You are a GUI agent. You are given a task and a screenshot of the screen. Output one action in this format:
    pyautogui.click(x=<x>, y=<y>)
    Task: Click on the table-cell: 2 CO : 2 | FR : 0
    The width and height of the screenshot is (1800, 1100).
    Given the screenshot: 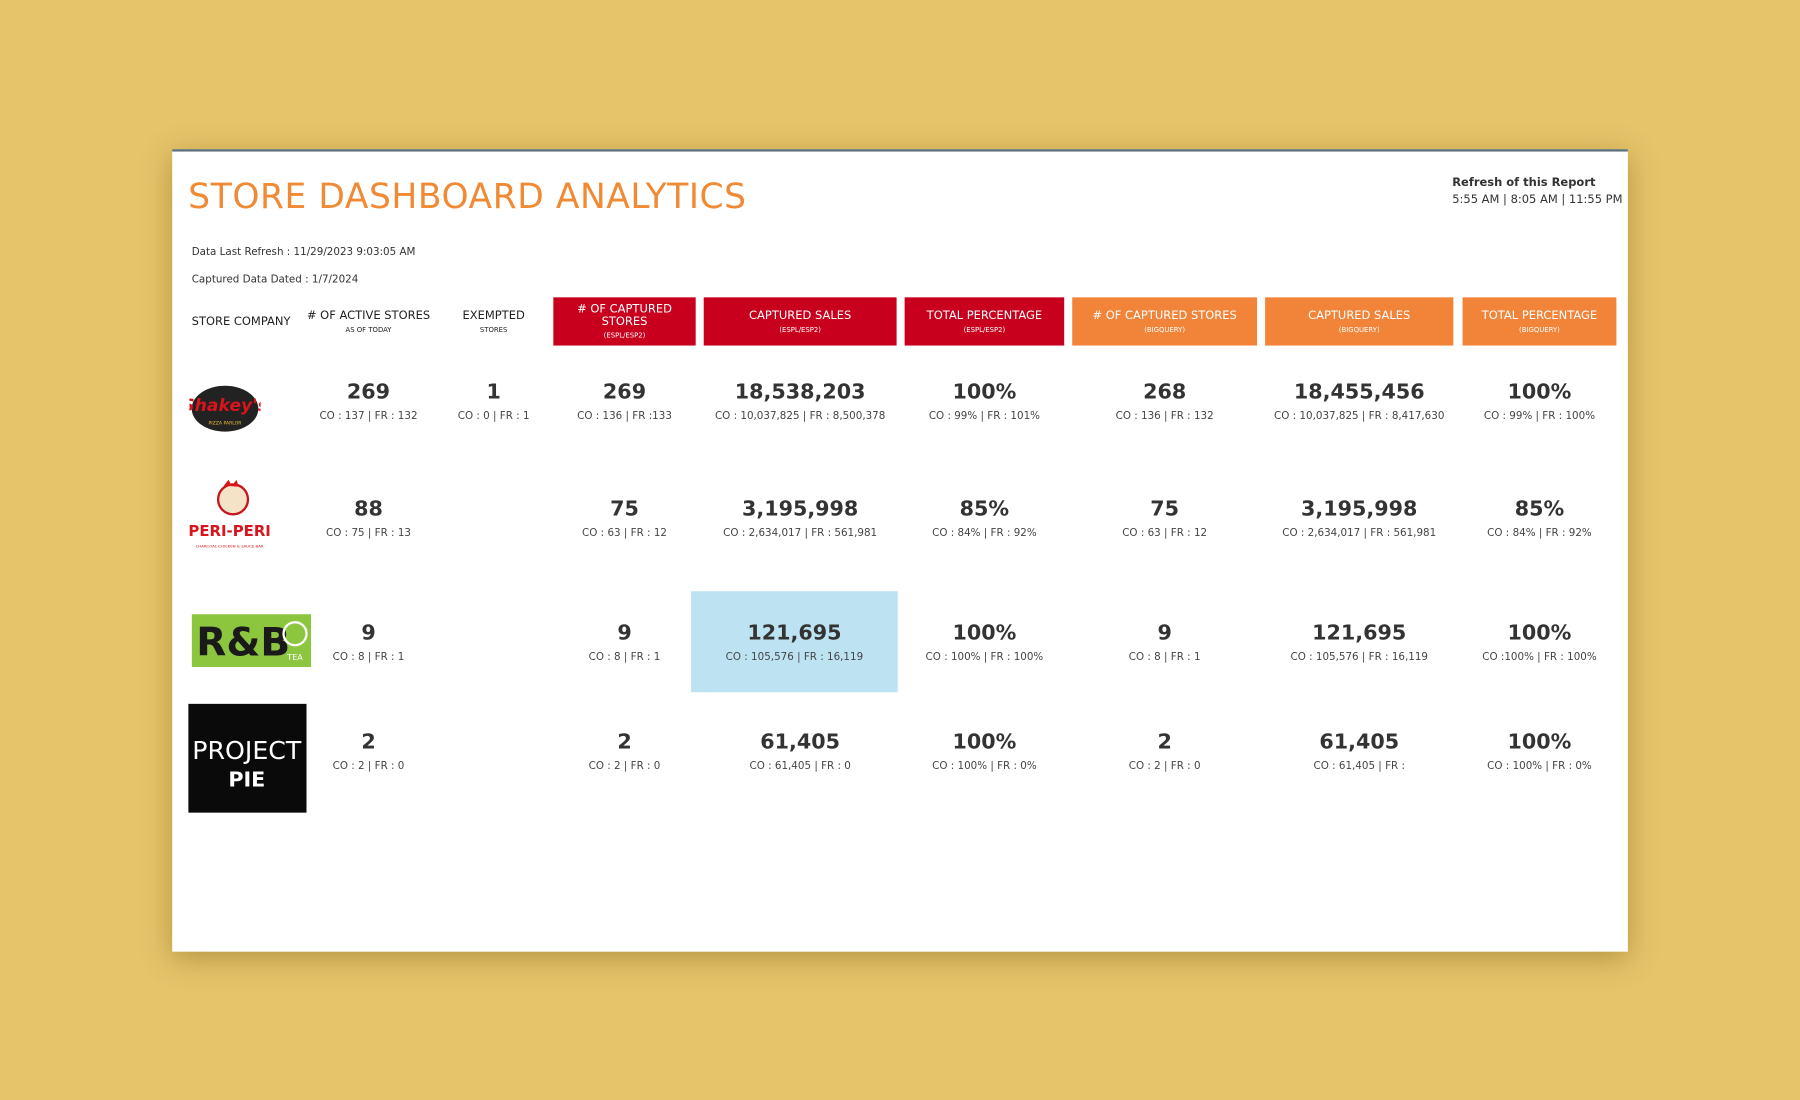 What is the action you would take?
    pyautogui.click(x=368, y=750)
    